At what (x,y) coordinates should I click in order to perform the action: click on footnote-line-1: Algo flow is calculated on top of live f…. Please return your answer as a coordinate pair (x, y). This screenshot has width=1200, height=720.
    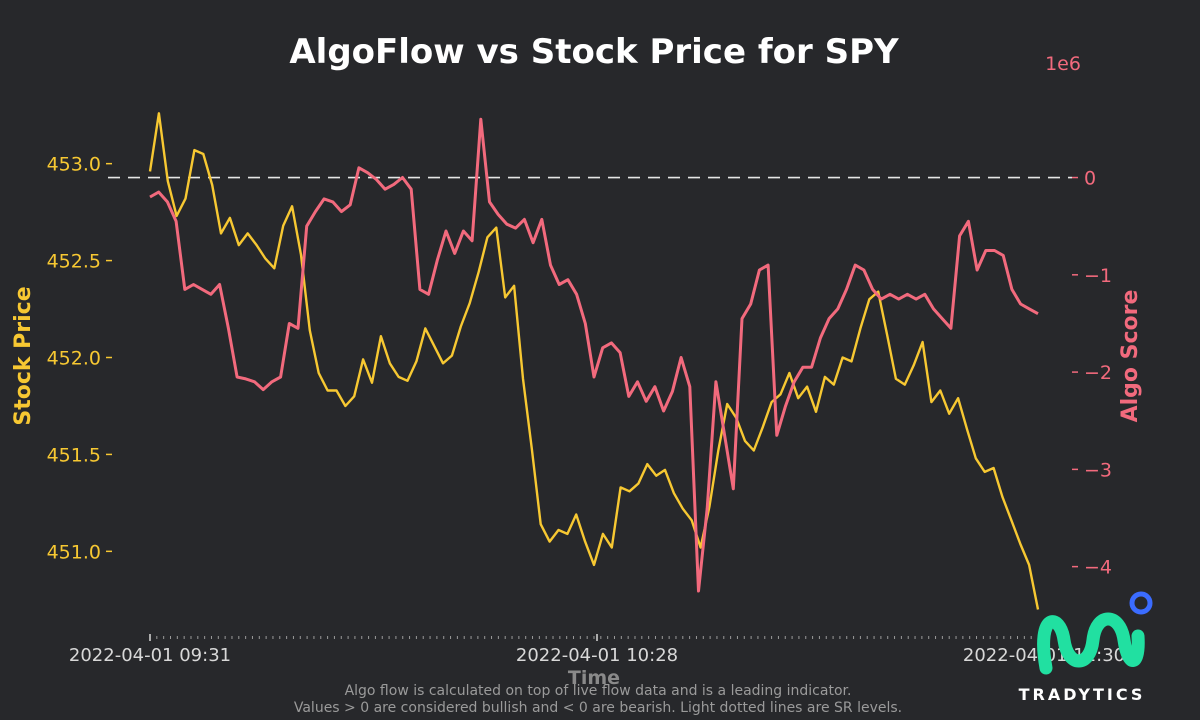
    Looking at the image, I should click on (598, 691).